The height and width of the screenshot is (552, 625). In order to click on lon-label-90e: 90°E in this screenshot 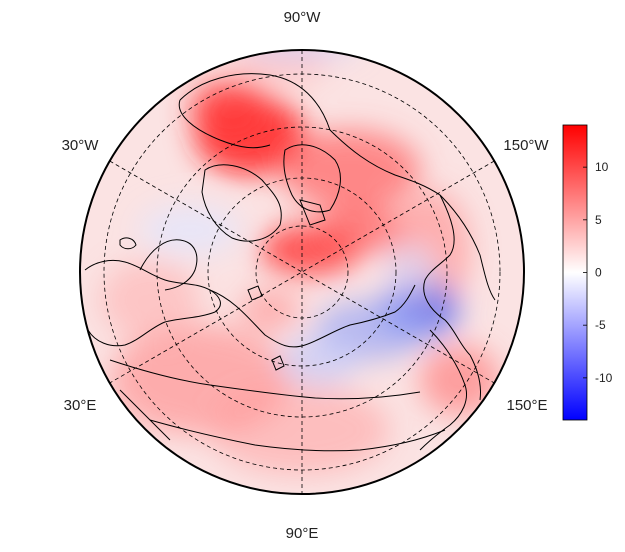, I will do `click(302, 533)`.